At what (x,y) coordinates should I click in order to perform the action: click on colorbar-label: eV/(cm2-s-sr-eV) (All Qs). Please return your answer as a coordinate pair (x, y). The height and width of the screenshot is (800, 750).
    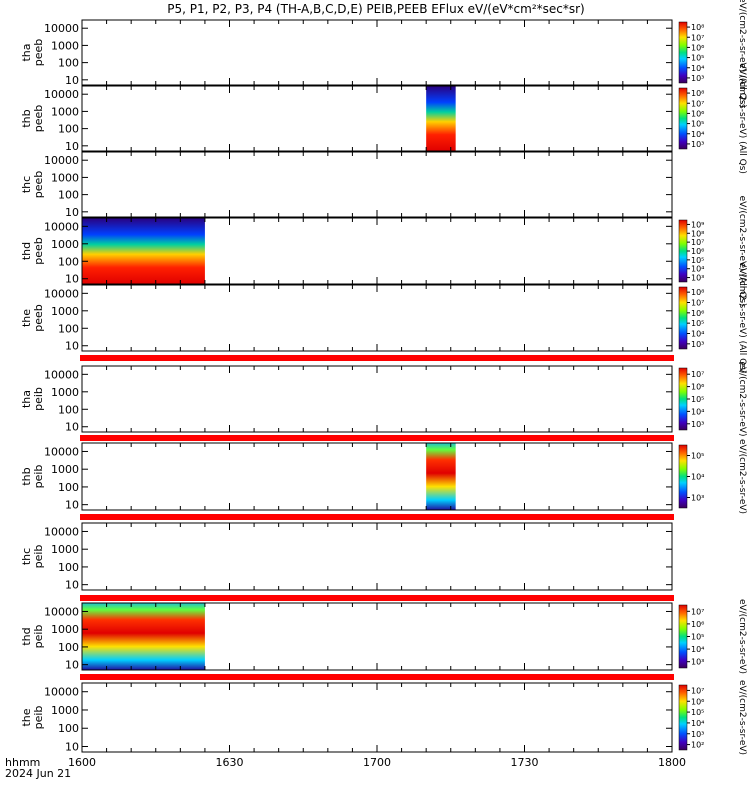
    Looking at the image, I should click on (742, 251).